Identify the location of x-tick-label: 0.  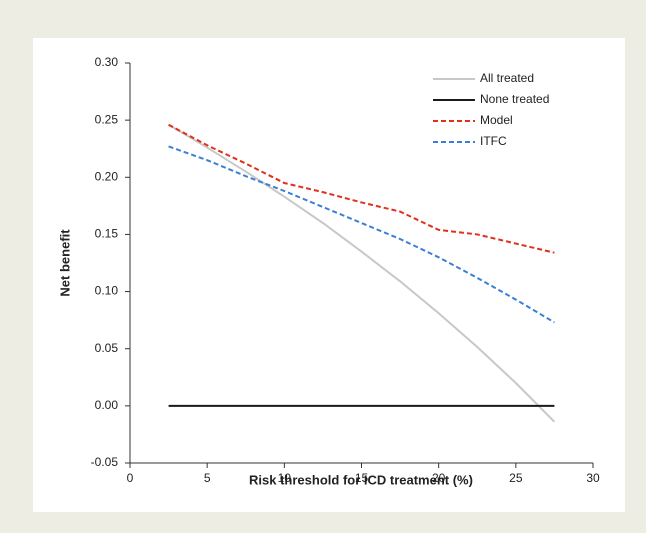
(130, 478).